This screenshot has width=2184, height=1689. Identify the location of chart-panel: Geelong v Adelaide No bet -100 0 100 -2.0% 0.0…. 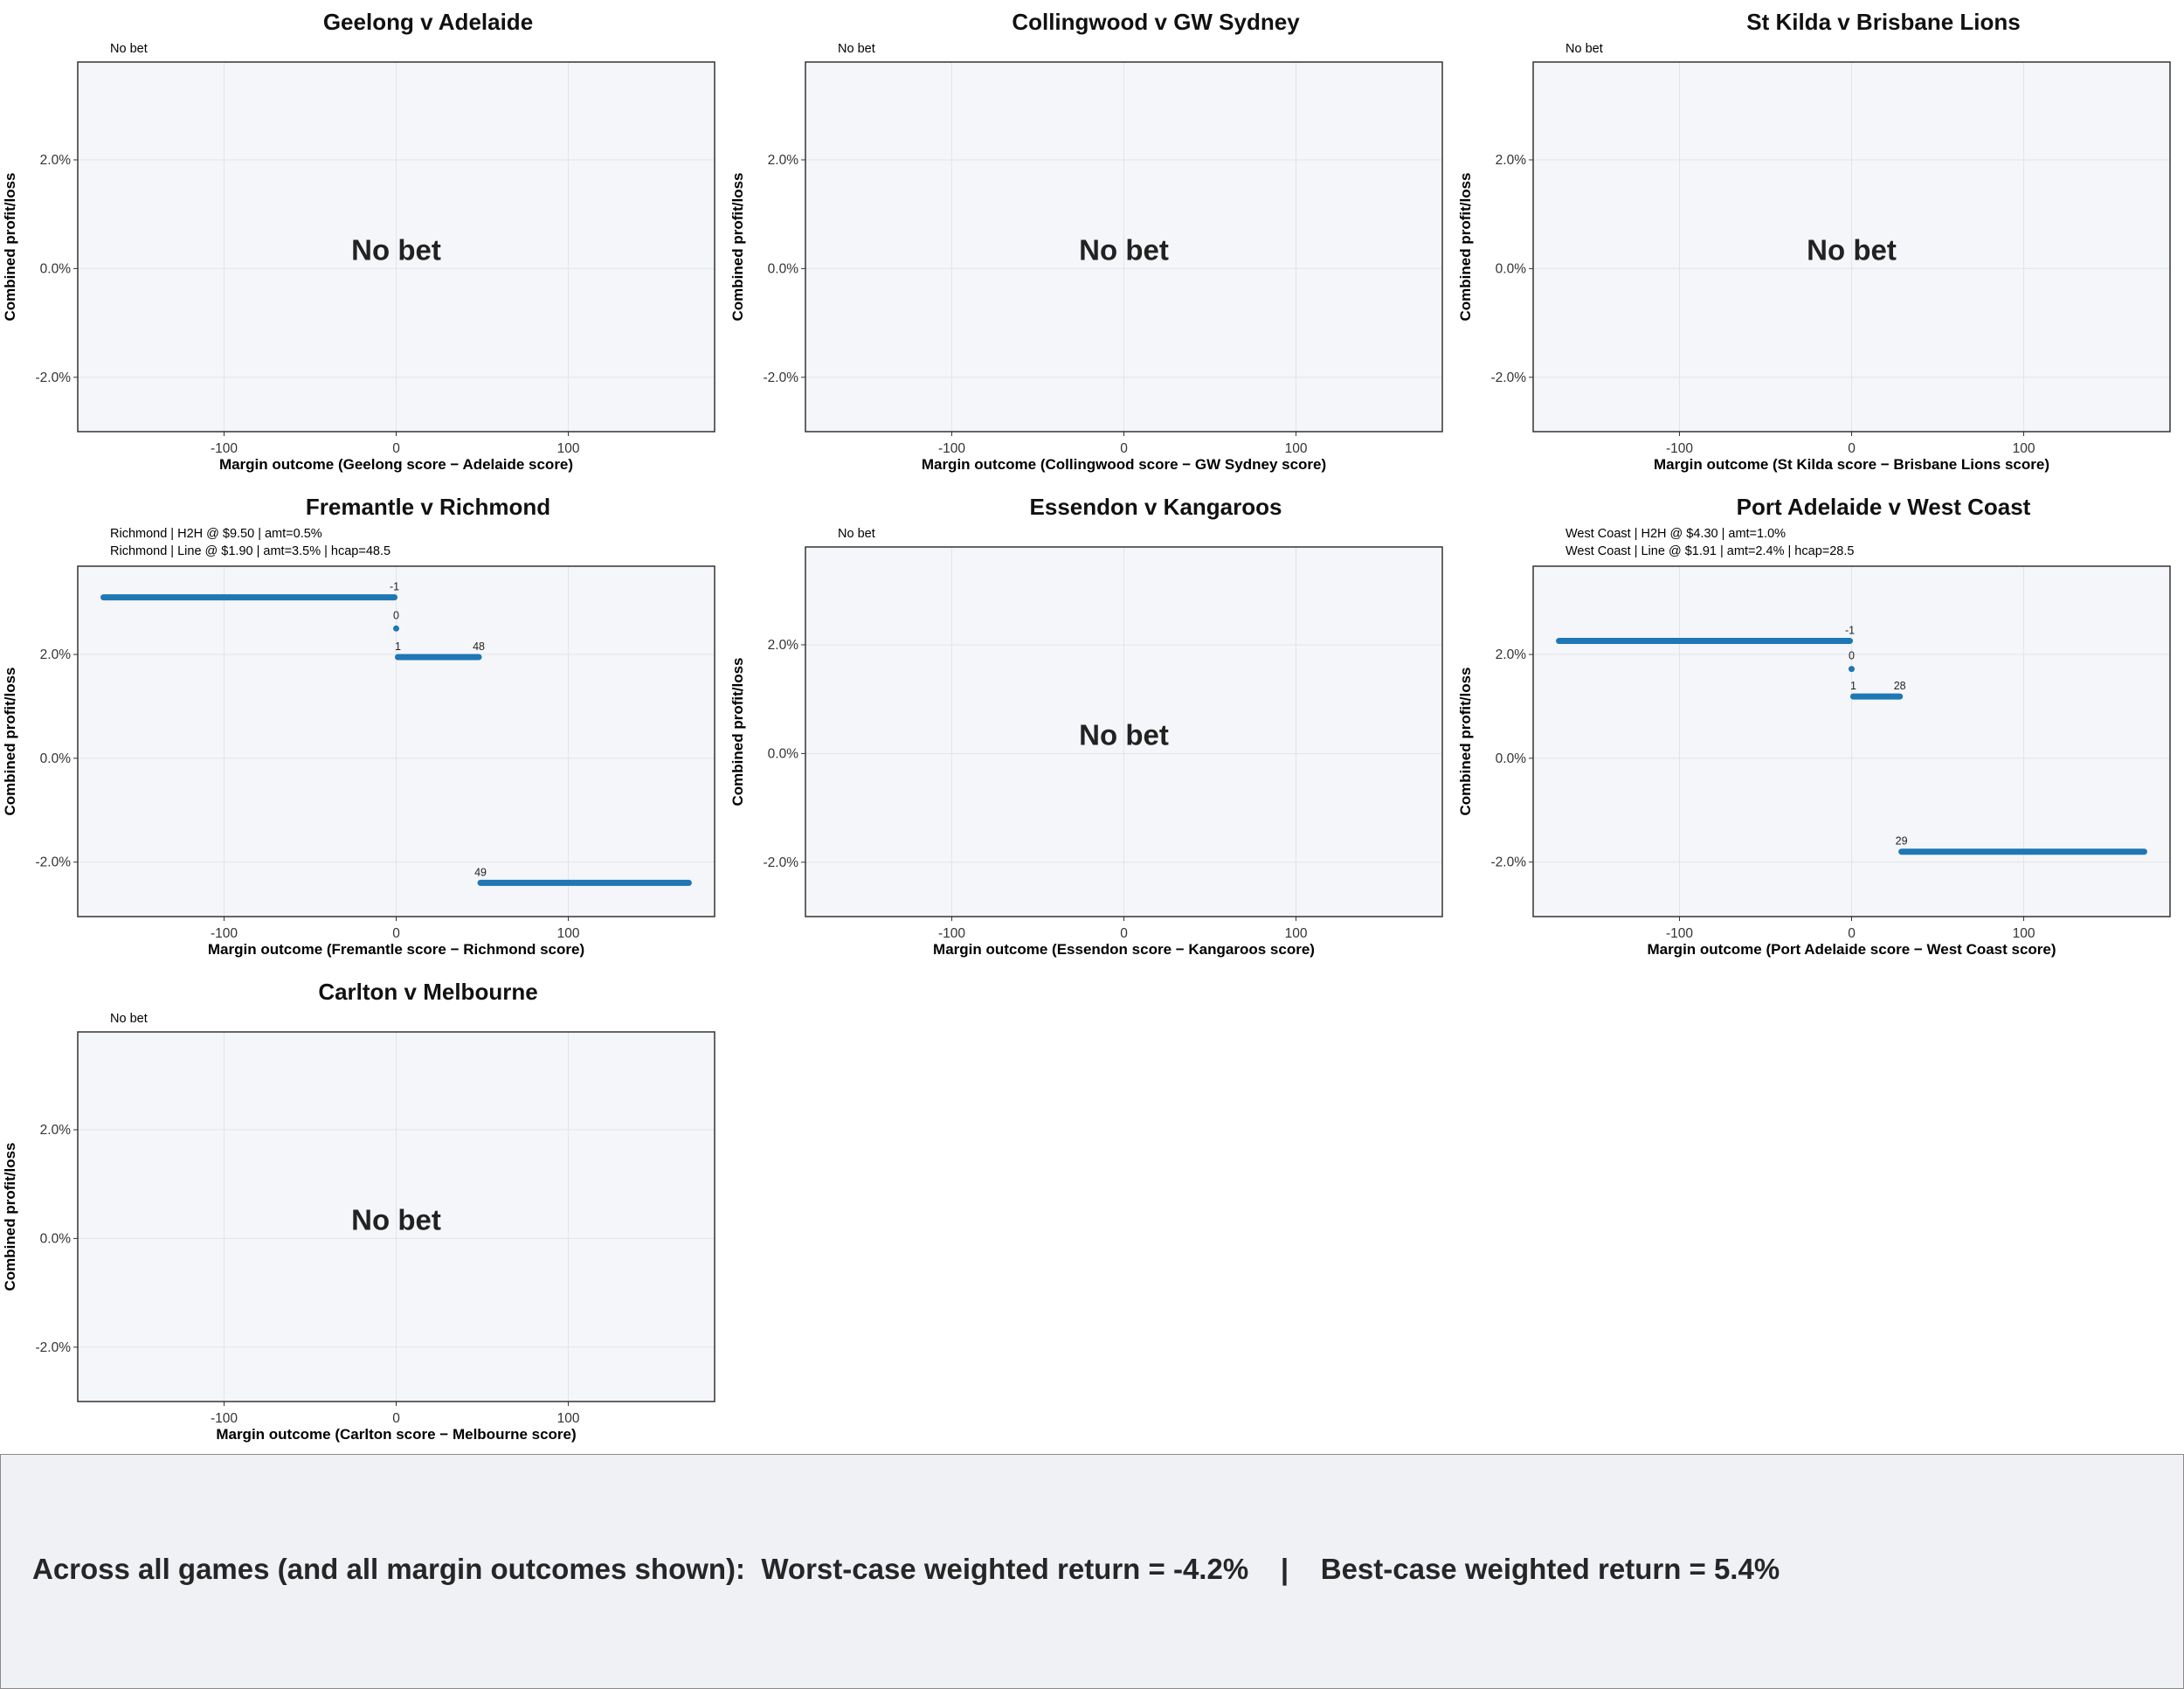
(381, 242).